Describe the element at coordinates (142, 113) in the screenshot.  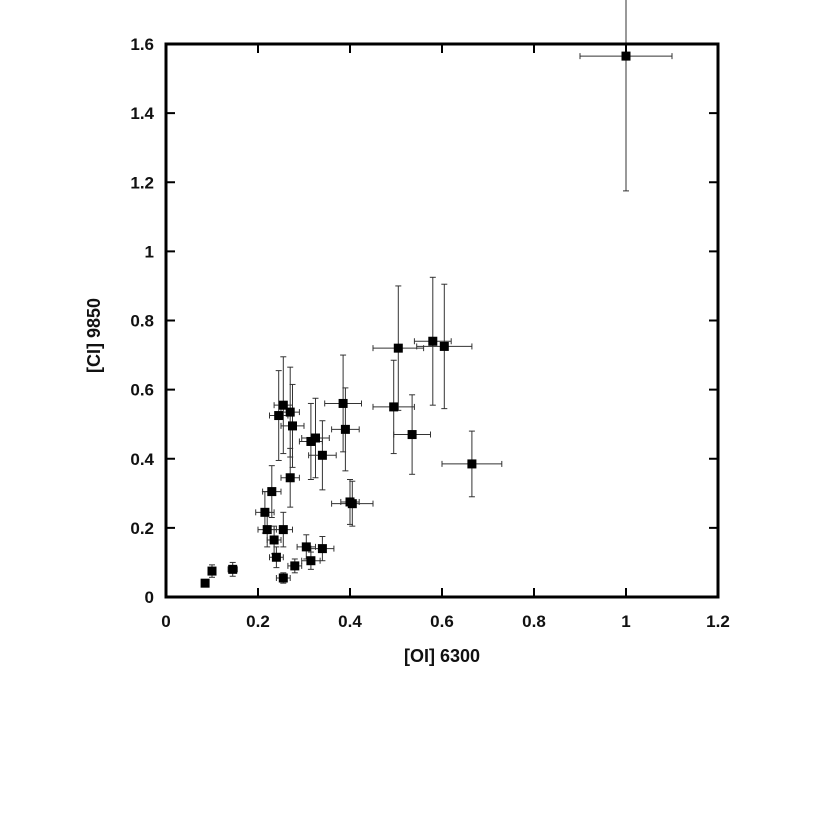
I see `y-tick-label: 1.4` at that location.